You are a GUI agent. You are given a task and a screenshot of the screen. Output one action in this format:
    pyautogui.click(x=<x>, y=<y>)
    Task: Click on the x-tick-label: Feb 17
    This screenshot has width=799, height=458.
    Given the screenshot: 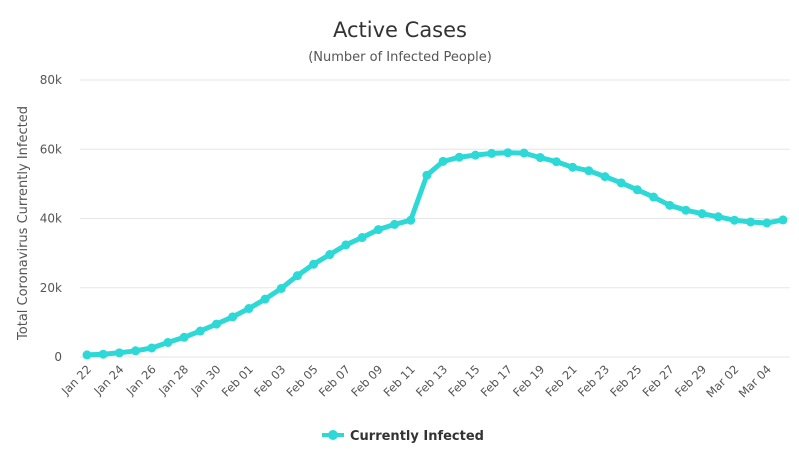 What is the action you would take?
    pyautogui.click(x=496, y=380)
    